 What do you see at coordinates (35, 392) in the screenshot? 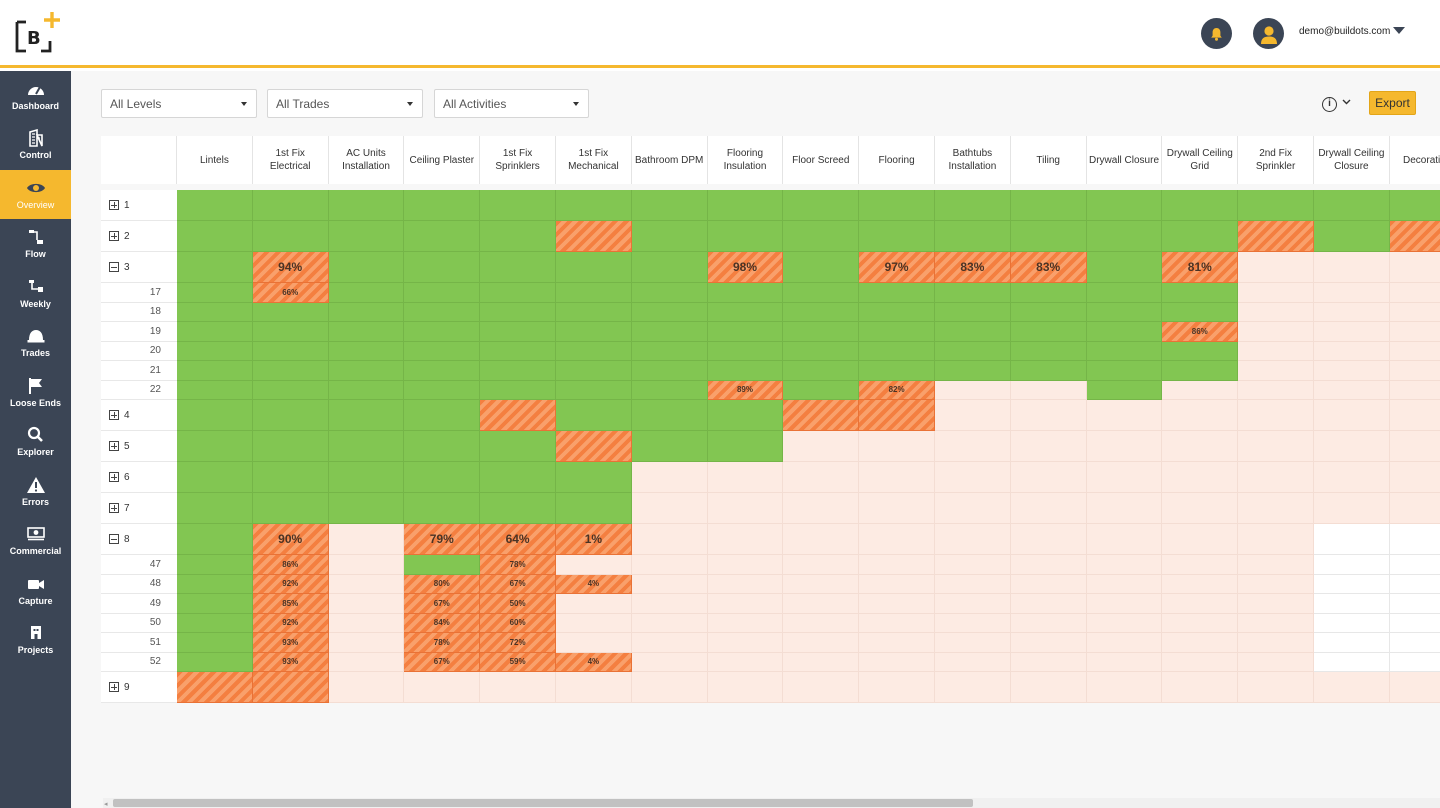
I see `sidebar-item-loose-ends: Loose Ends` at bounding box center [35, 392].